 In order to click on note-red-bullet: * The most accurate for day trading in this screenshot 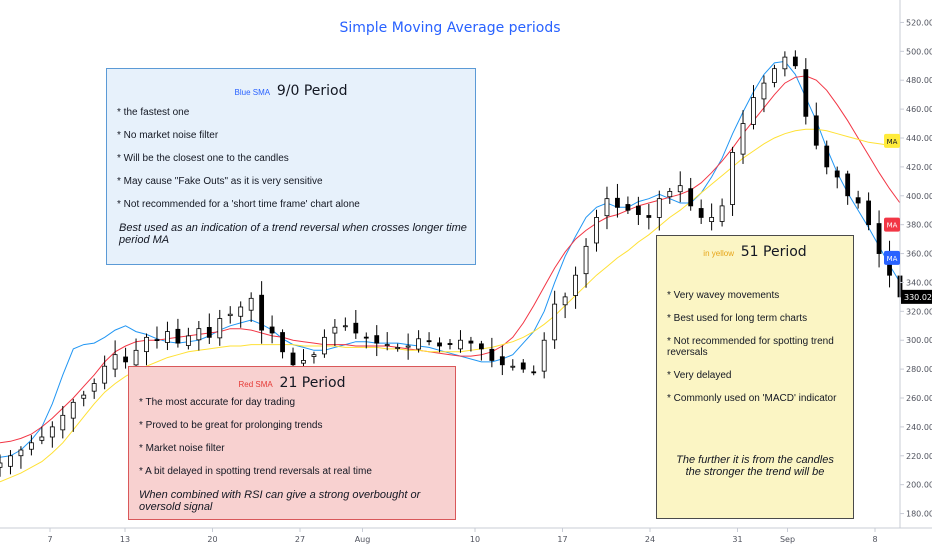, I will do `click(217, 402)`.